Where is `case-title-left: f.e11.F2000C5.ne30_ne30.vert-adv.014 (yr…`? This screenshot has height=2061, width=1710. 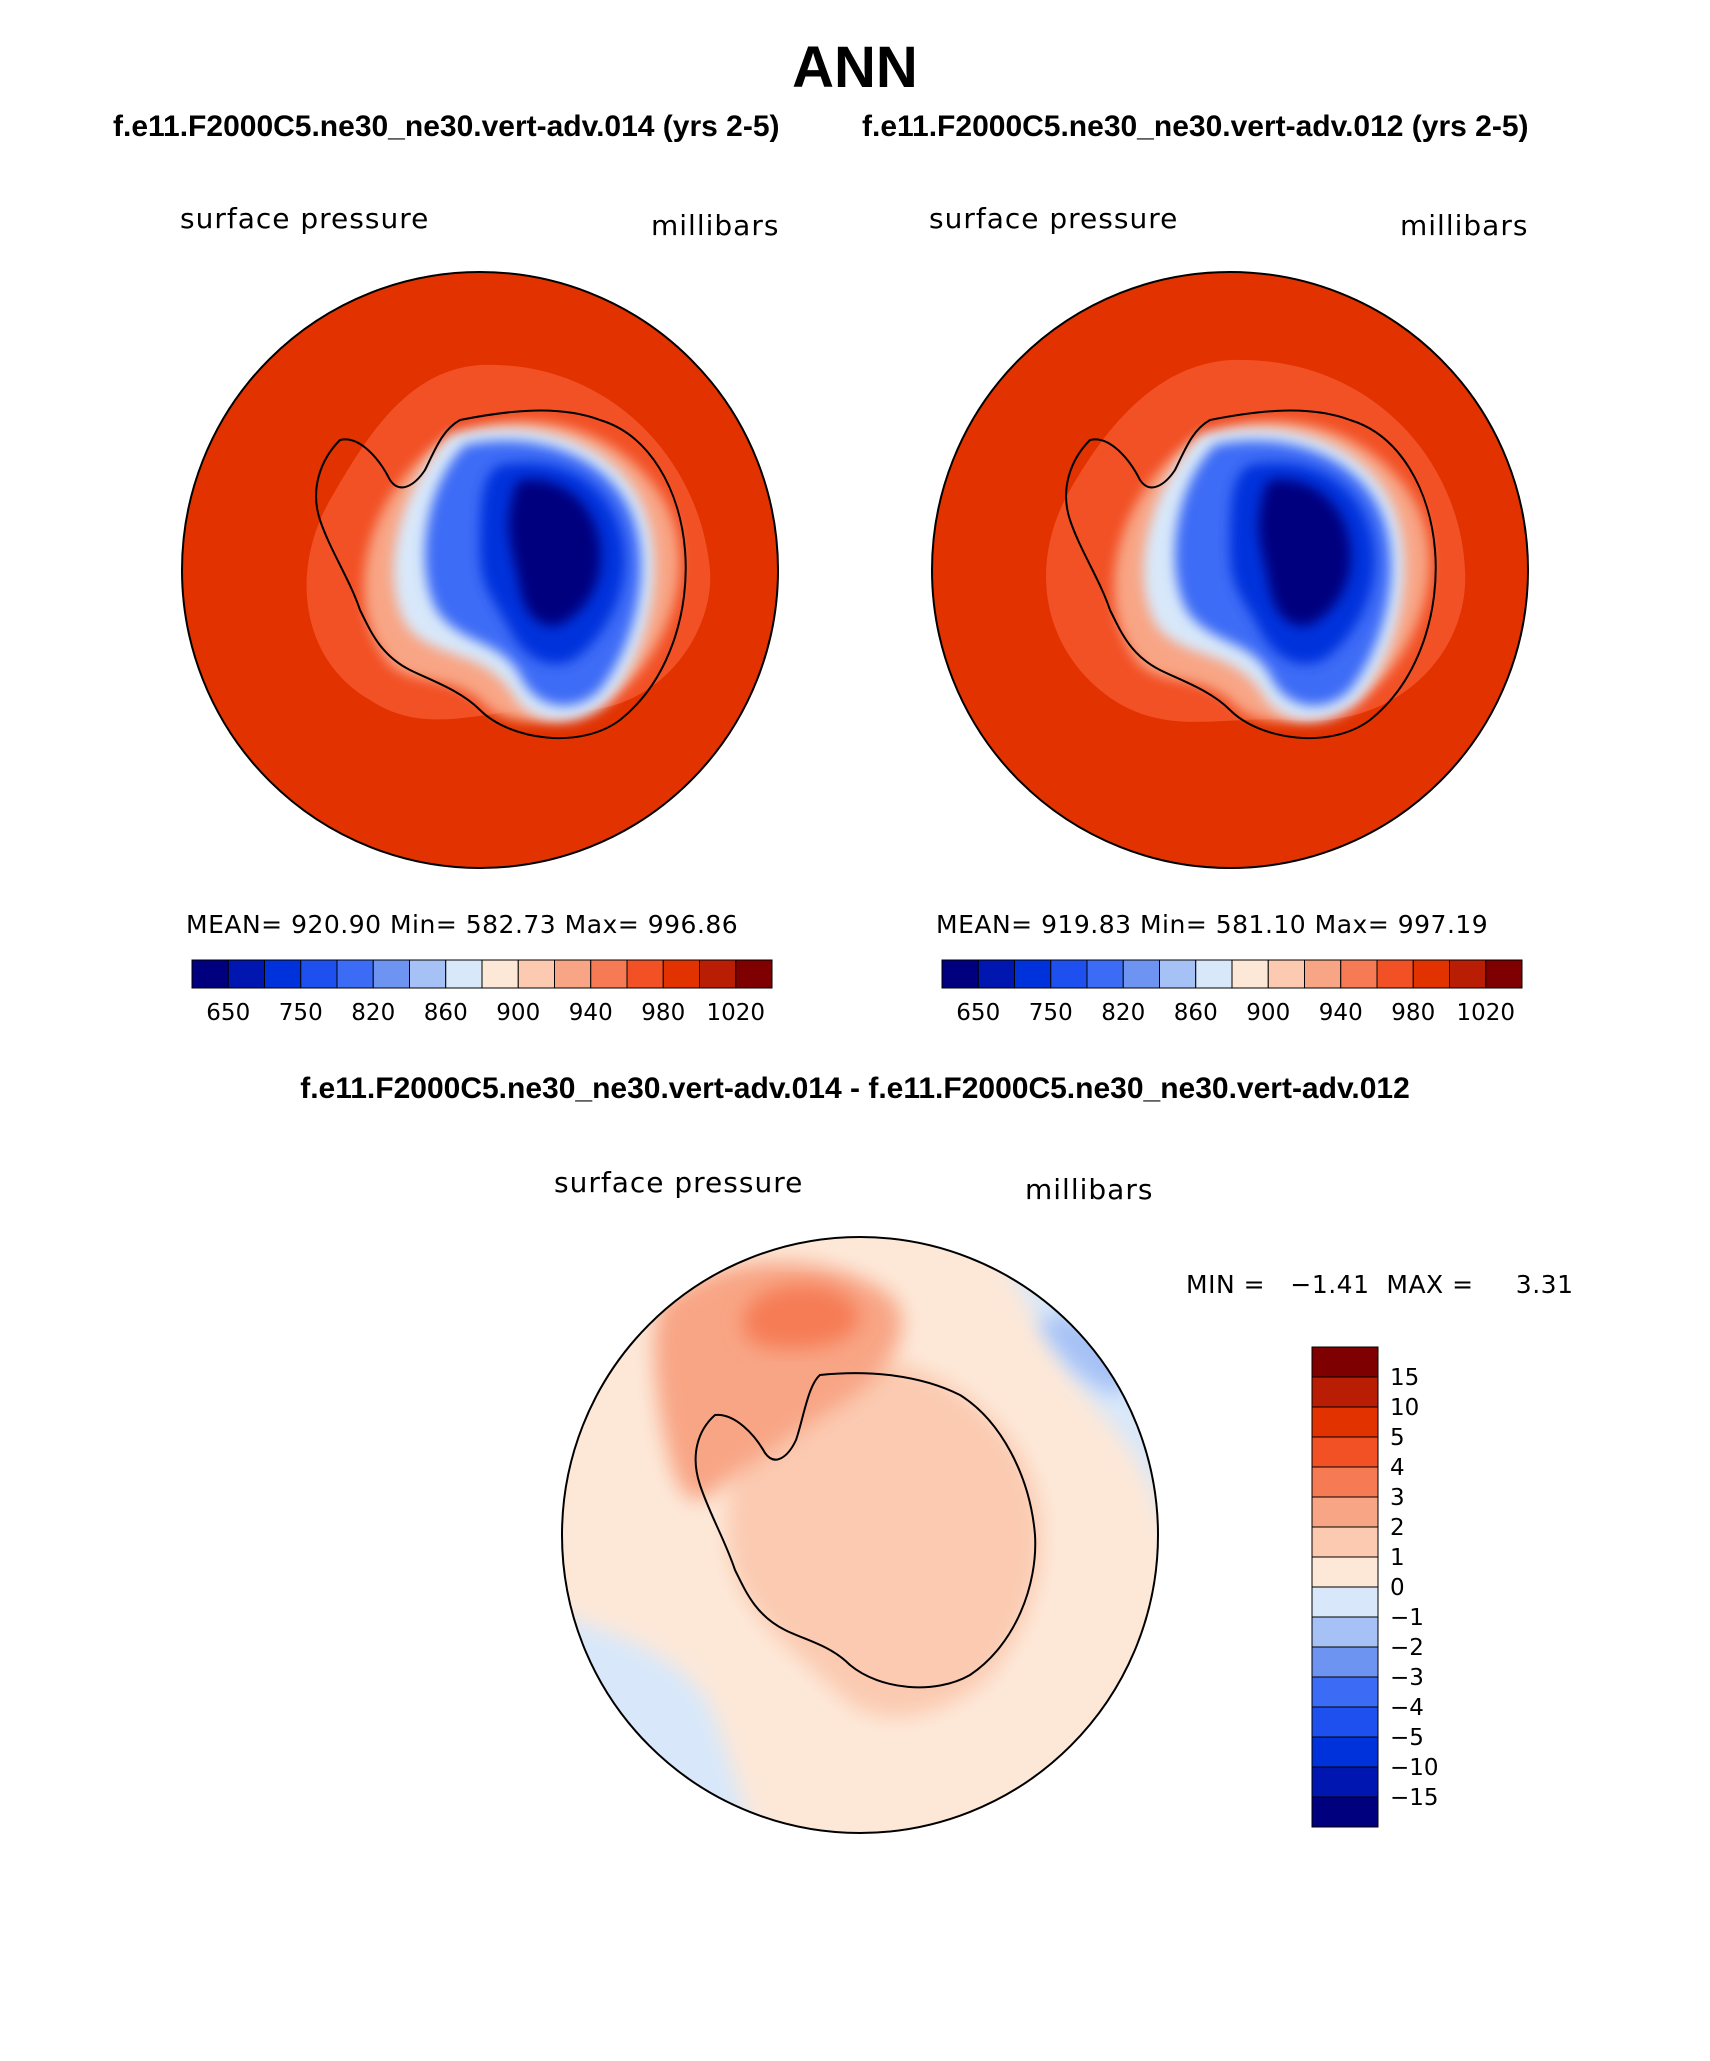
case-title-left: f.e11.F2000C5.ne30_ne30.vert-adv.014 (yr… is located at coordinates (446, 126).